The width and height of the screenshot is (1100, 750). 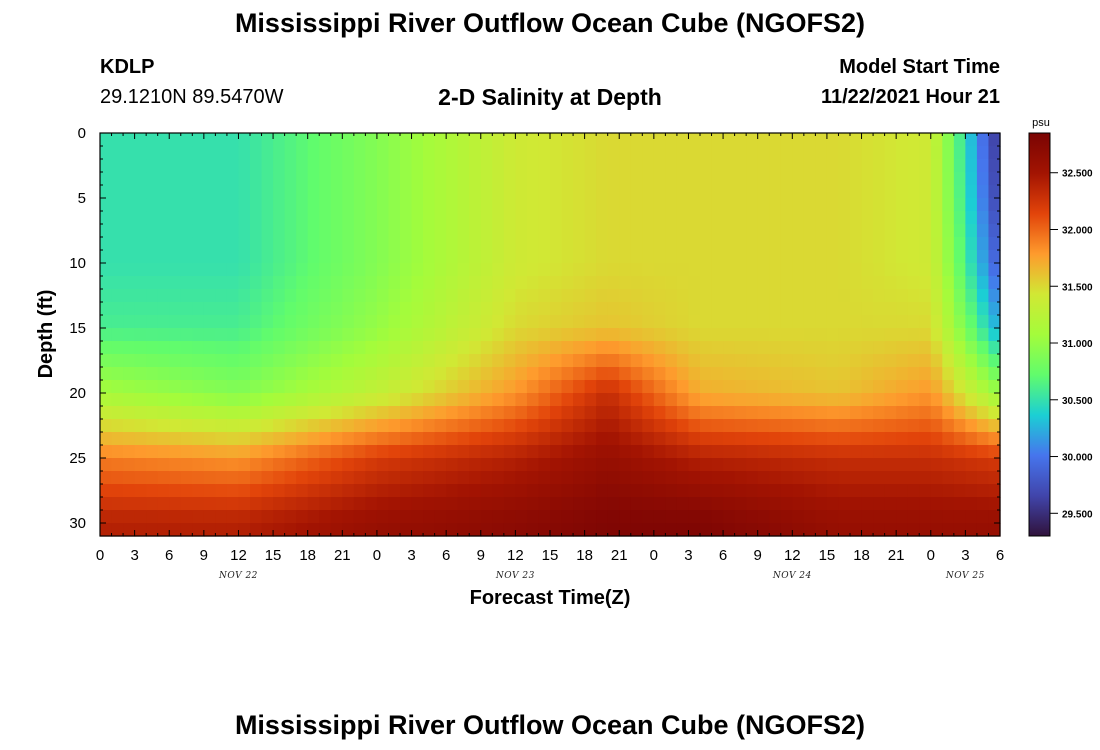 What do you see at coordinates (1041, 123) in the screenshot?
I see `colorbar-unit: psu` at bounding box center [1041, 123].